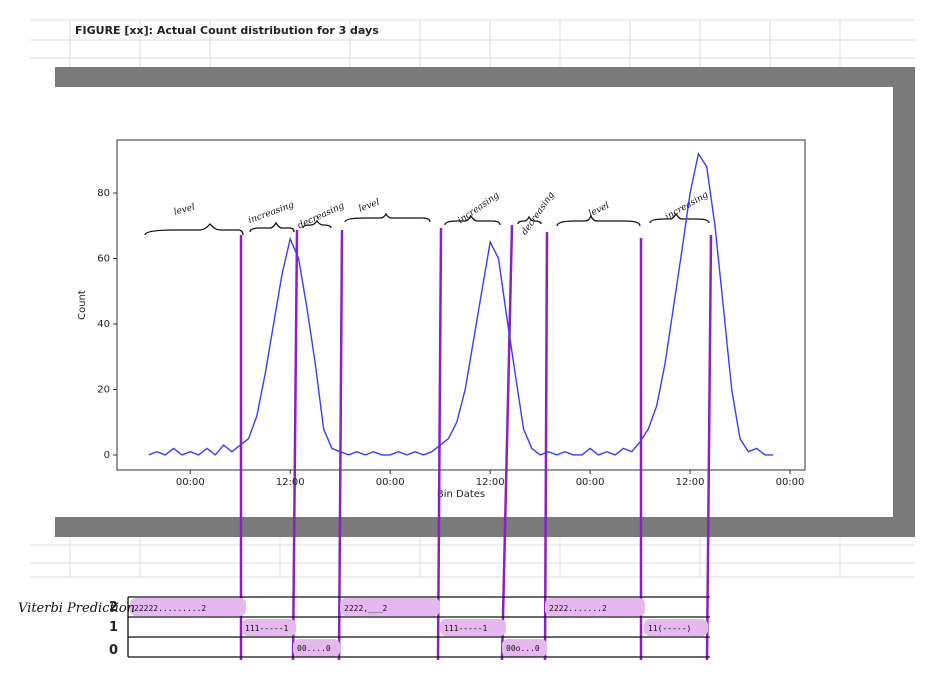 This screenshot has height=688, width=935. Describe the element at coordinates (107, 455) in the screenshot. I see `y-tick-label: 0` at that location.